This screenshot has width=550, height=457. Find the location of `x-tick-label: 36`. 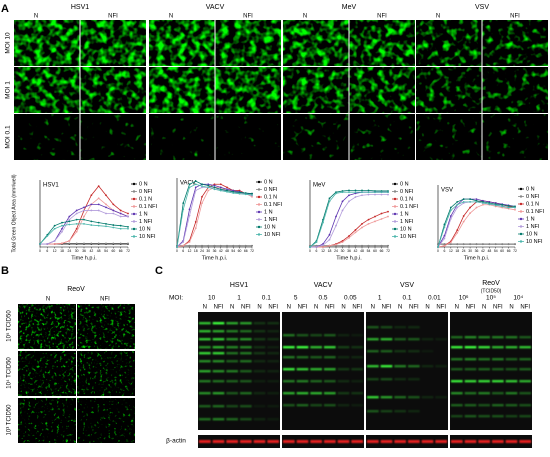

x-tick-label: 36 is located at coordinates (84, 251).